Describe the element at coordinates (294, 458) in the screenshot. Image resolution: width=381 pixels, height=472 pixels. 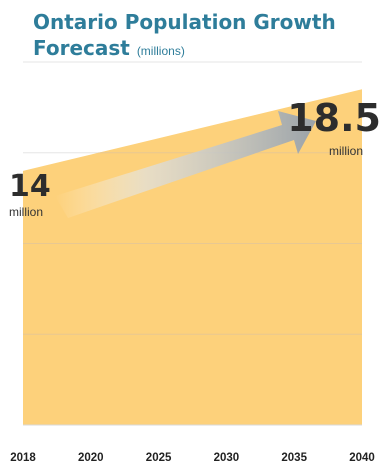
I see `x-tick-label: 2035` at that location.